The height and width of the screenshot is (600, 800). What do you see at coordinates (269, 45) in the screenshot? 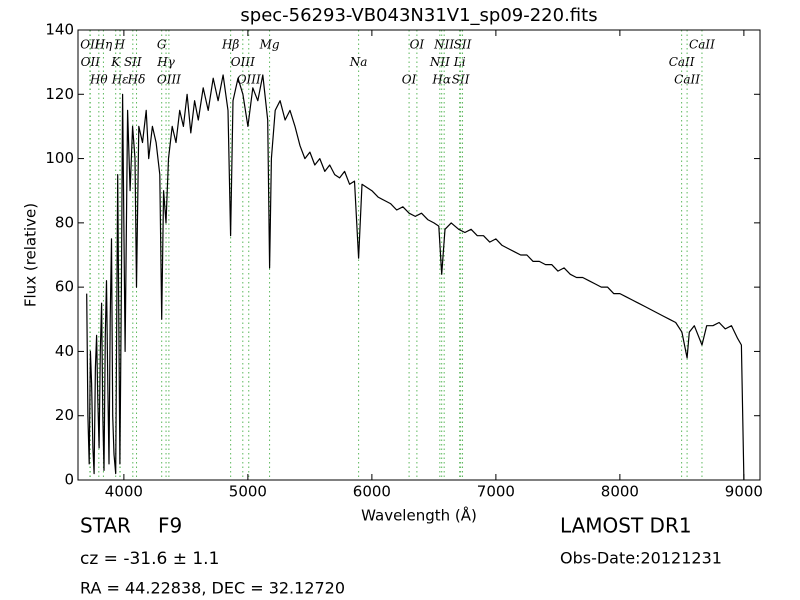
I see `spectral-line-label: Mg` at bounding box center [269, 45].